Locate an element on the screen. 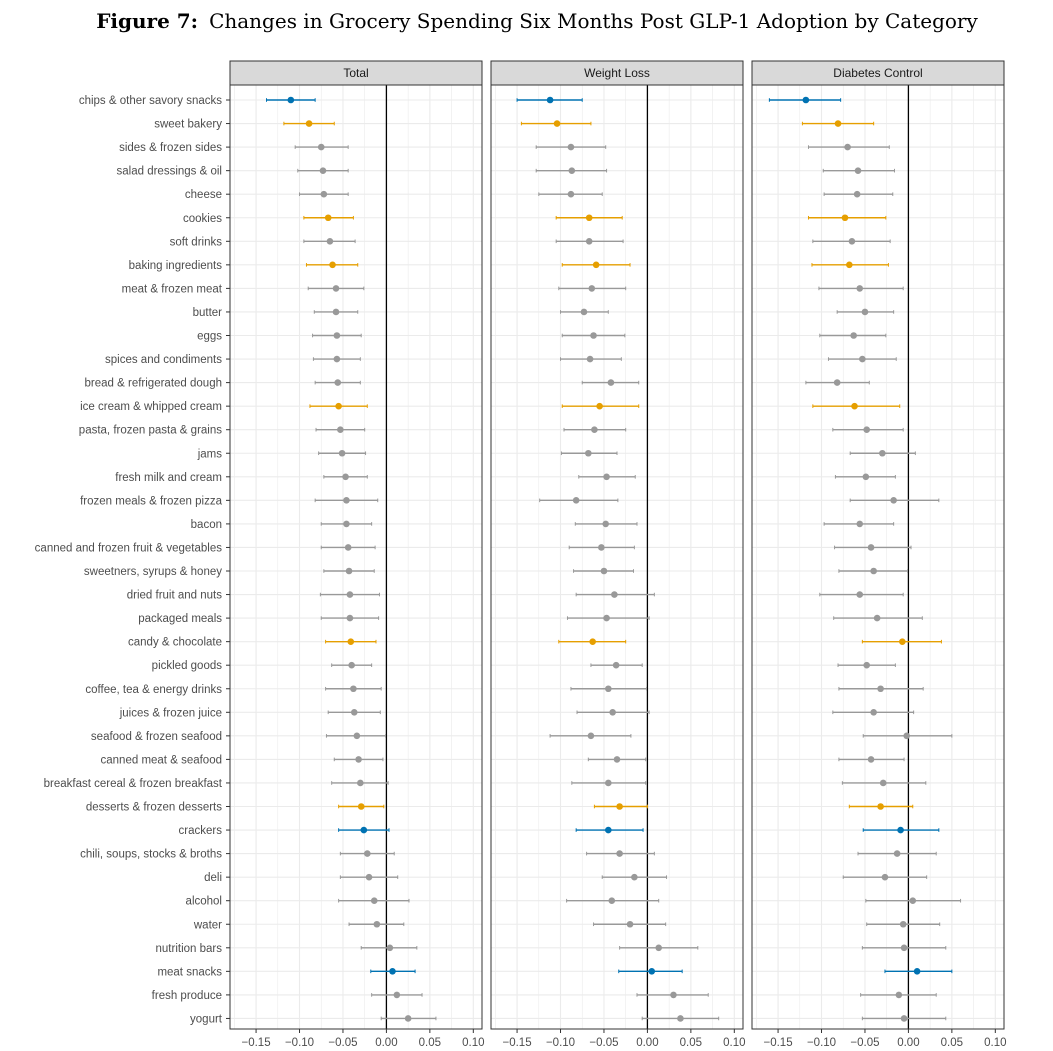 The width and height of the screenshot is (1053, 1051). category-label: bacon is located at coordinates (206, 525).